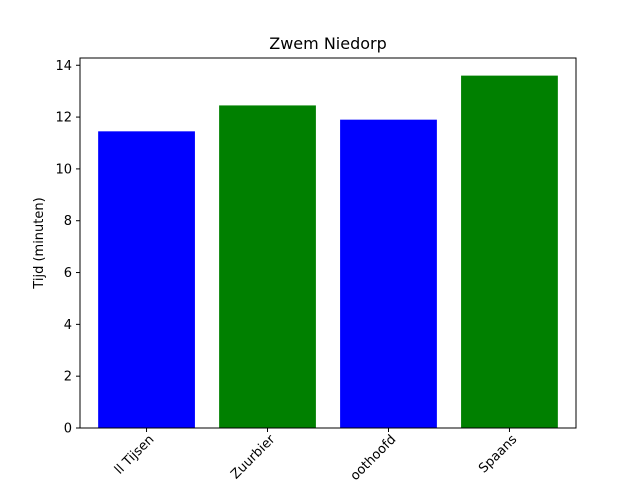 The image size is (640, 480). I want to click on x-tick-label-3: Spaans, so click(498, 454).